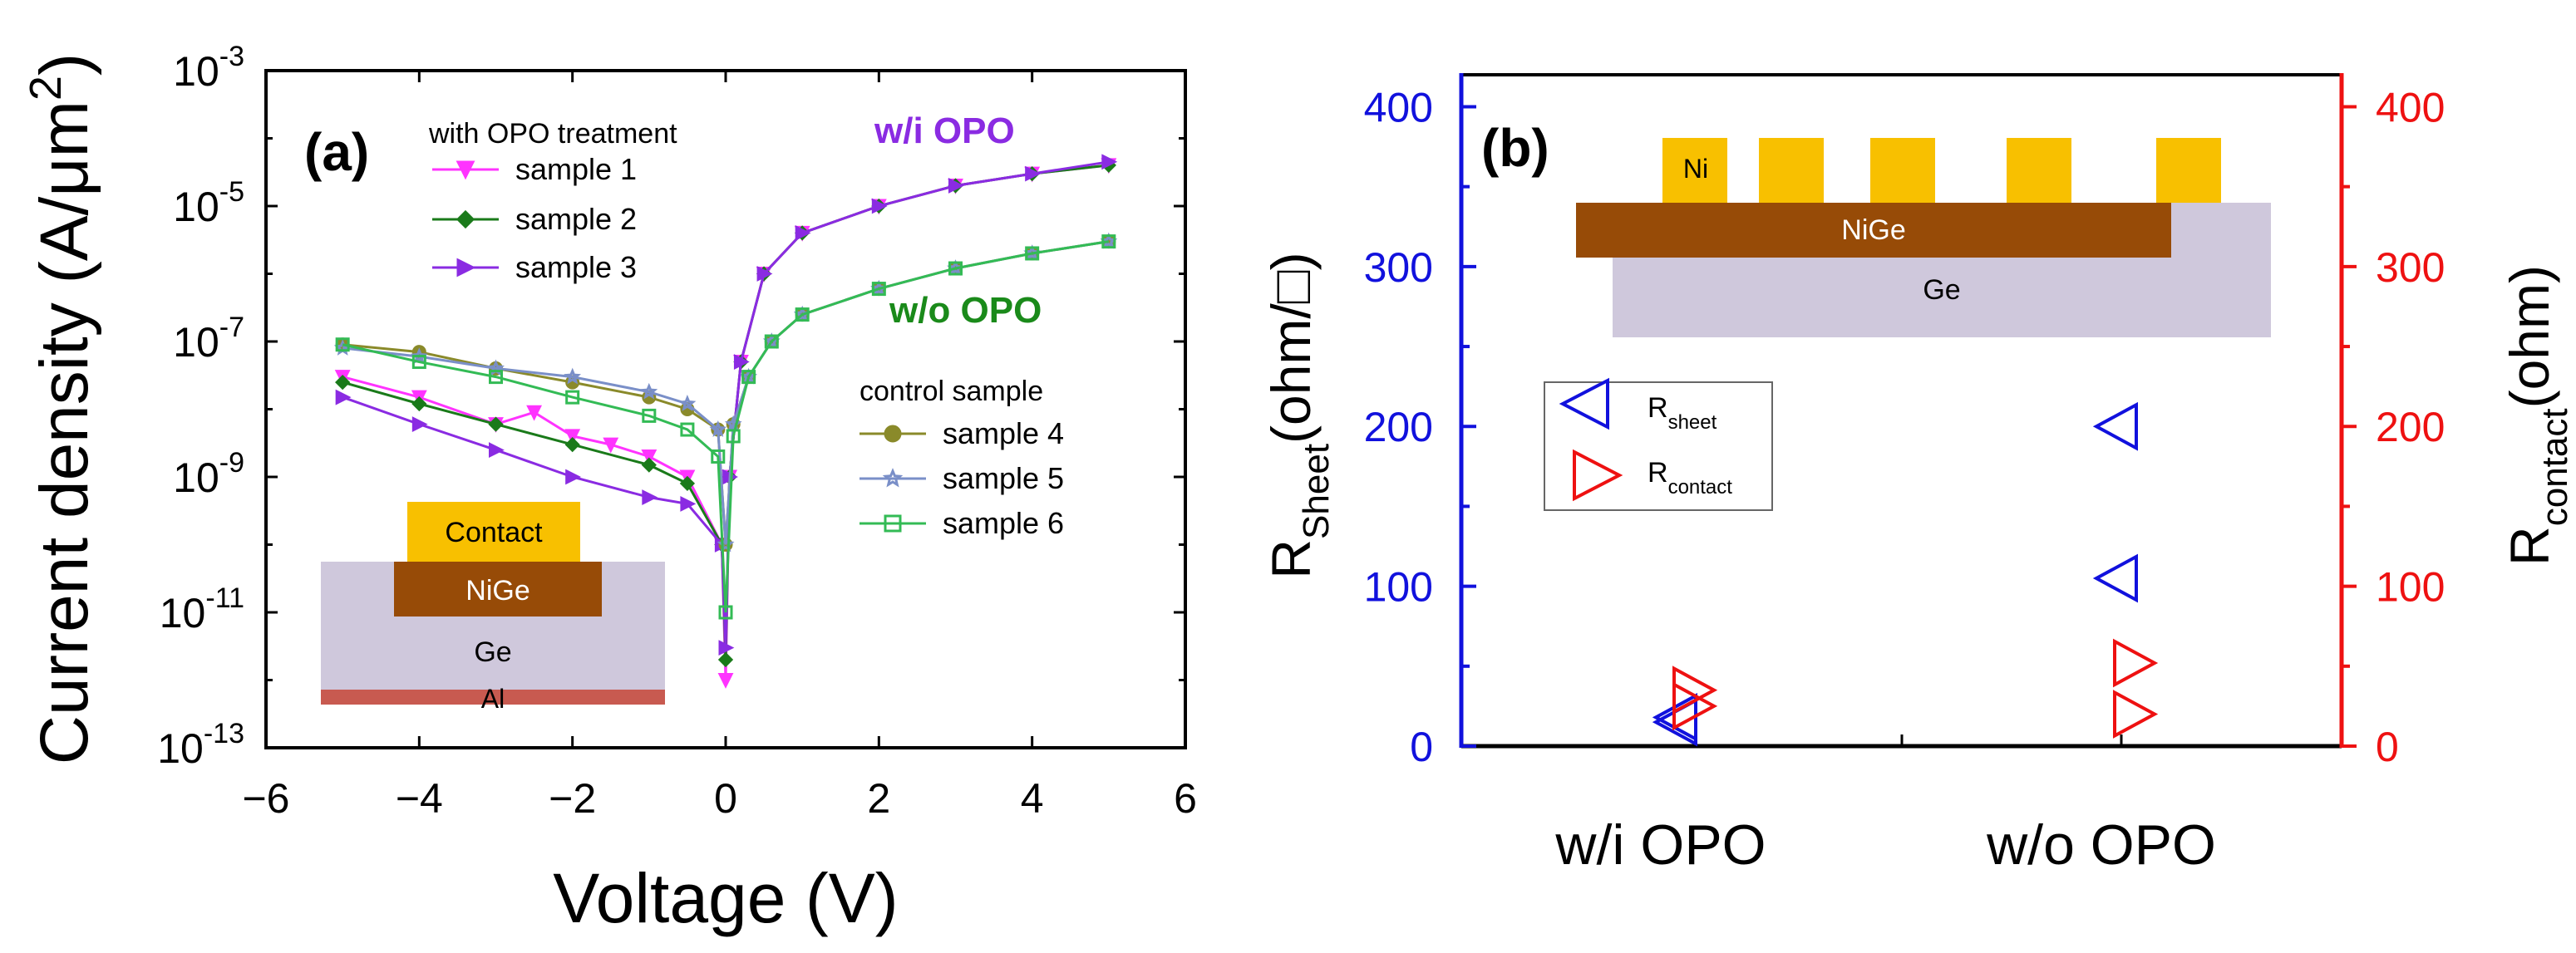 Image resolution: width=2576 pixels, height=953 pixels. What do you see at coordinates (1873, 230) in the screenshot?
I see `b-inset-nige-label: NiGe` at bounding box center [1873, 230].